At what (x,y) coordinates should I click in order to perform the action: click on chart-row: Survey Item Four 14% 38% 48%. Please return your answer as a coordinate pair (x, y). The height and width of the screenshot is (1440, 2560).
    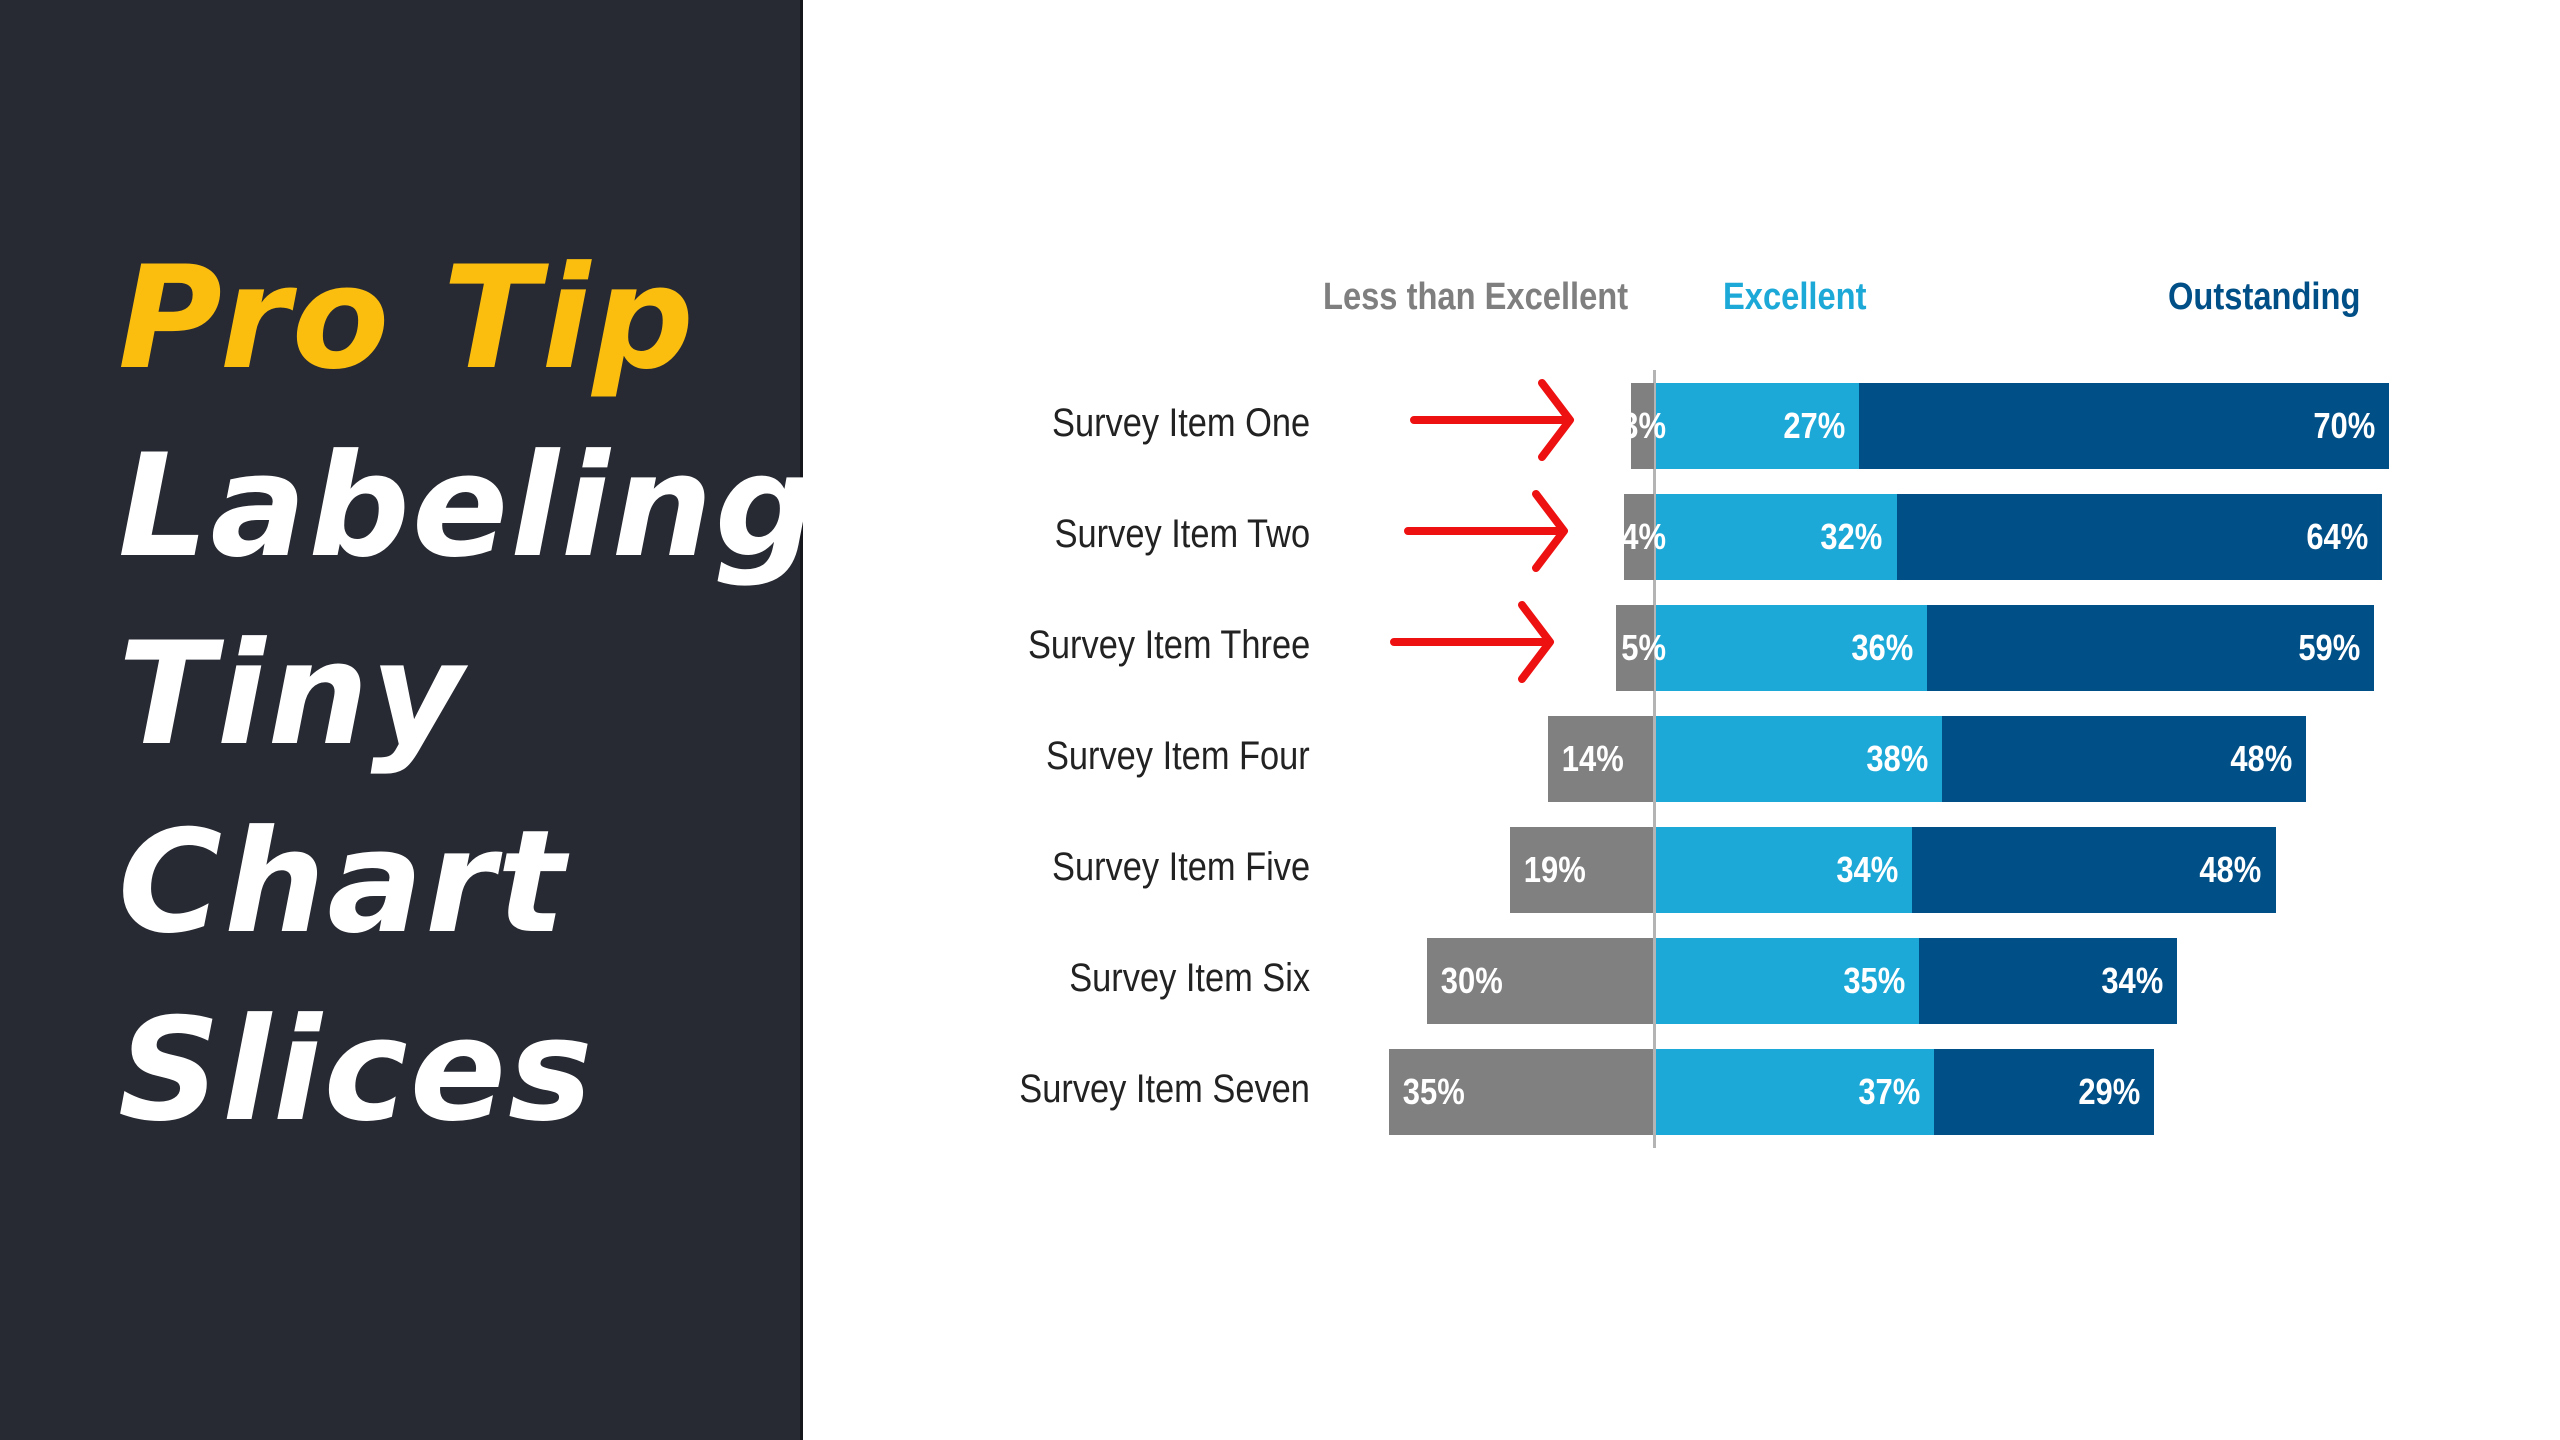
    Looking at the image, I should click on (1280, 759).